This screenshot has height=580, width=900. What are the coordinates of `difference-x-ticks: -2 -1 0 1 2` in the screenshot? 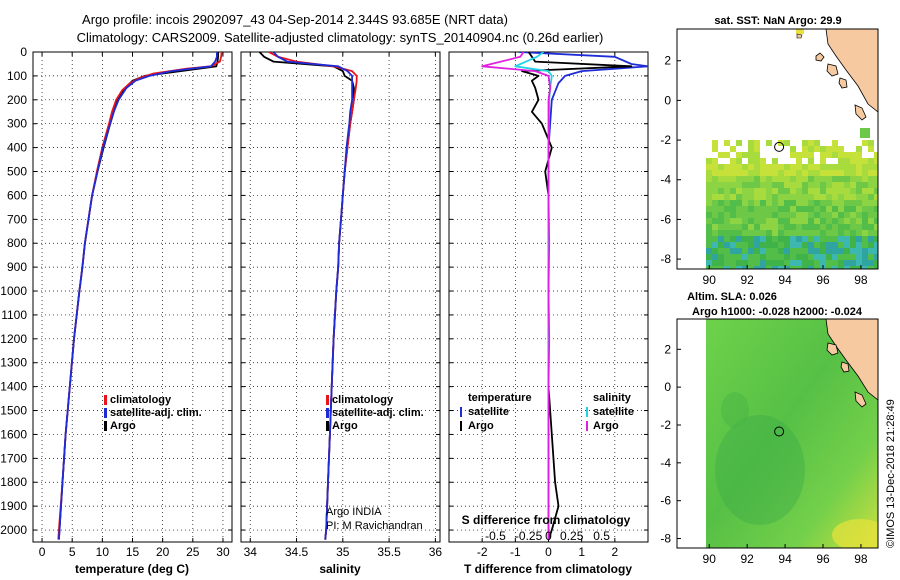 It's located at (547, 305).